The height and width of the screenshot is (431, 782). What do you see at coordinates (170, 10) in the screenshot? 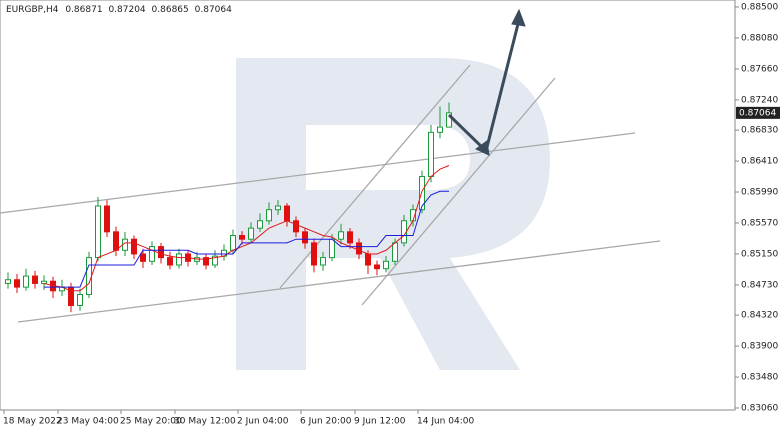
I see `ohlc-low: 0.86865` at bounding box center [170, 10].